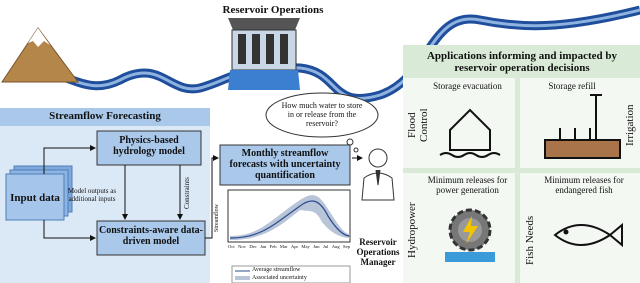 The height and width of the screenshot is (283, 640). I want to click on physics-label: Physics-based hydrology model, so click(149, 146).